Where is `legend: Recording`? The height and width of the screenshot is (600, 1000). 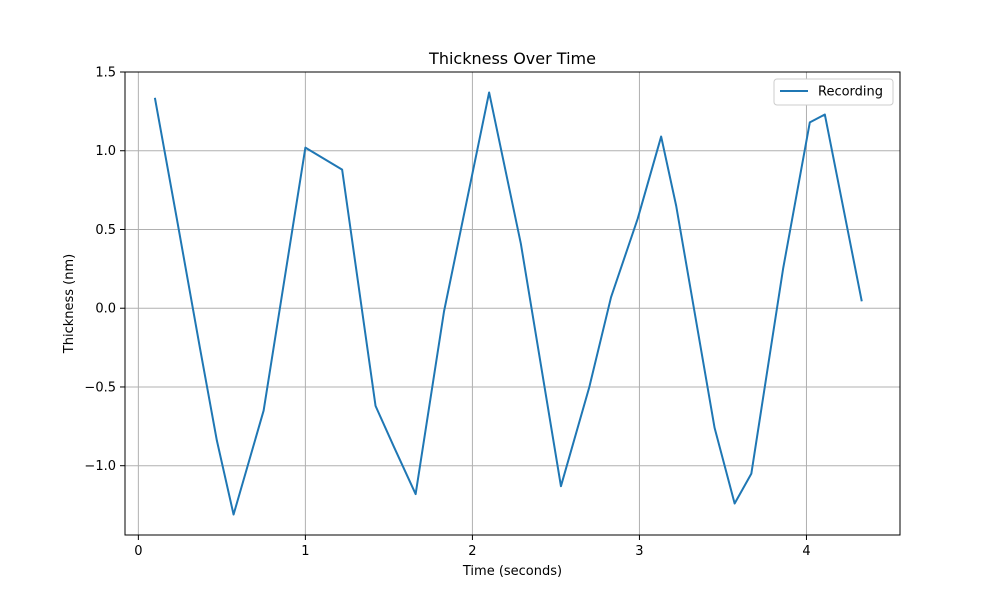 legend: Recording is located at coordinates (833, 92).